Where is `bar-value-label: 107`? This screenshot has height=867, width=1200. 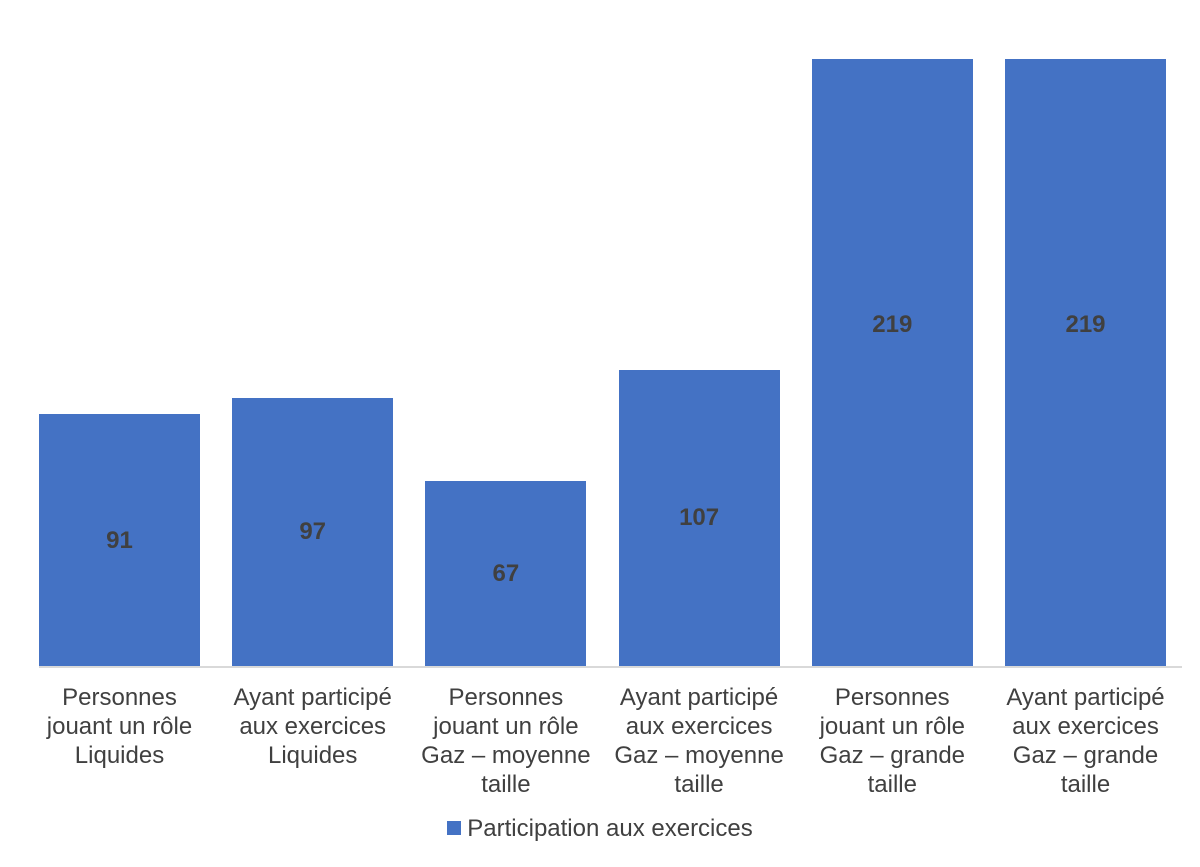 bar-value-label: 107 is located at coordinates (699, 518).